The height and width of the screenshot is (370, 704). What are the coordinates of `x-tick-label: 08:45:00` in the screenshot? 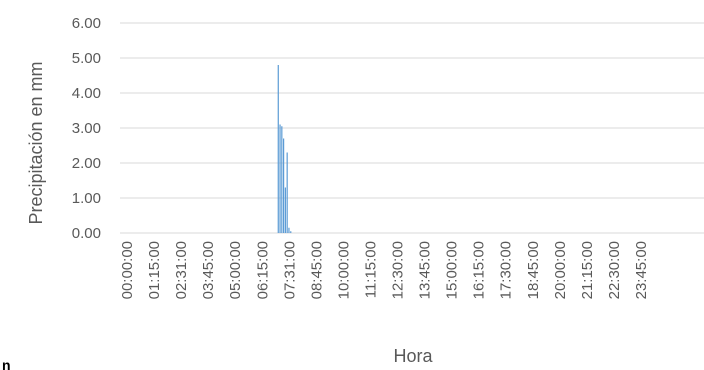 It's located at (316, 270).